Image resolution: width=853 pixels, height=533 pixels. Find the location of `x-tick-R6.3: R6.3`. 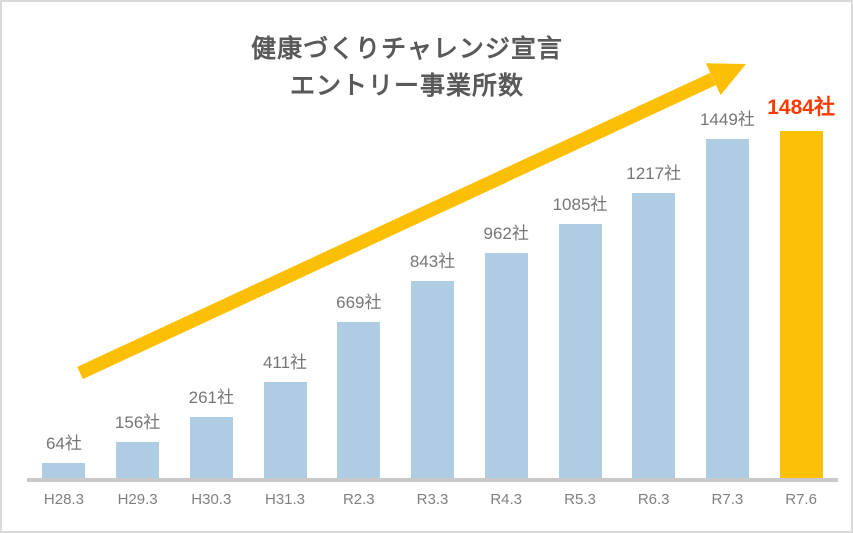

x-tick-R6.3: R6.3 is located at coordinates (653, 499).